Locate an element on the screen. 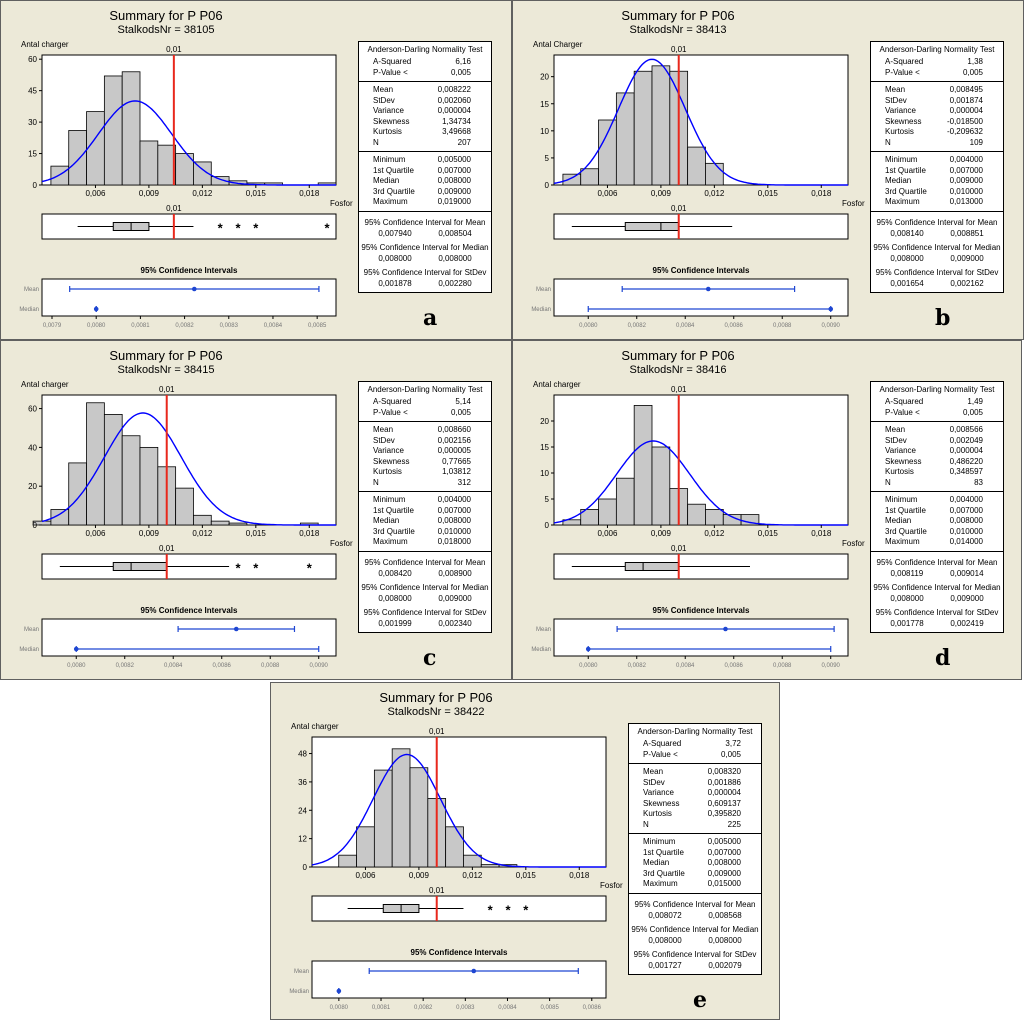  stat-row: Median 0,009000 is located at coordinates (937, 181).